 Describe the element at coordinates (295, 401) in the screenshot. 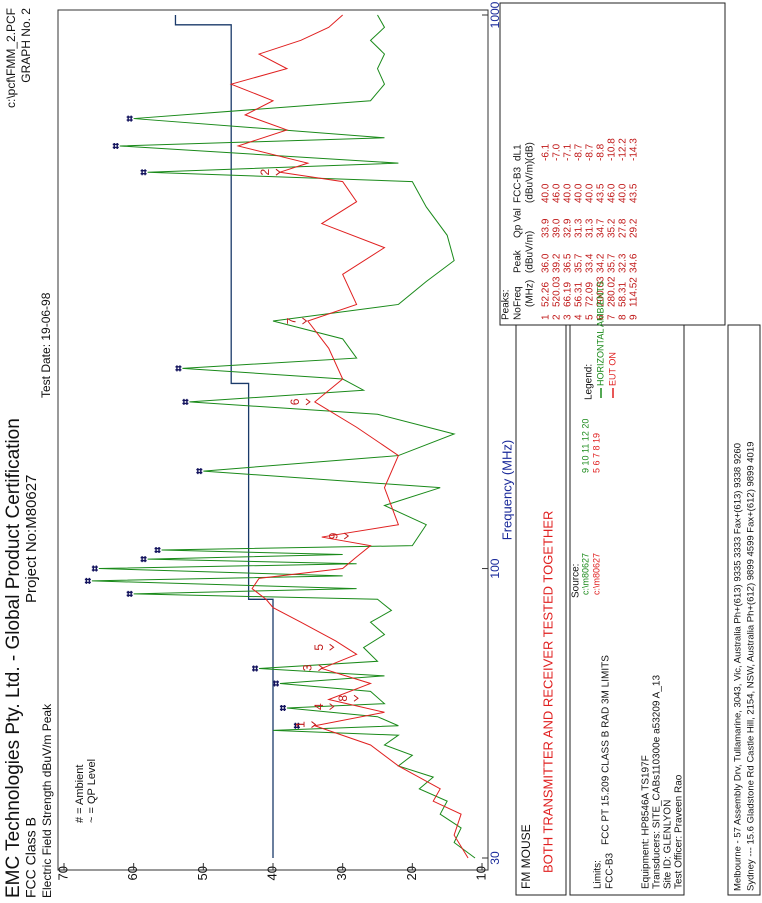

I see `peak-label: 6` at that location.